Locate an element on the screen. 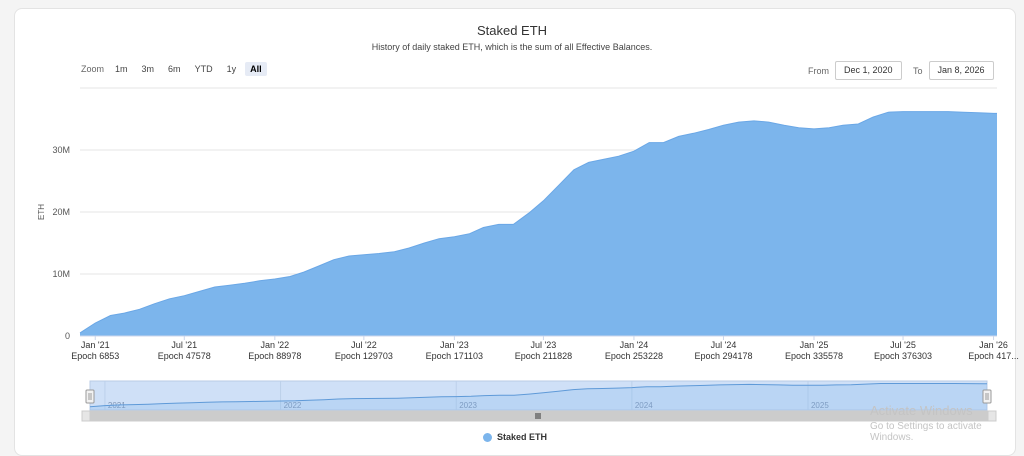 This screenshot has height=456, width=1024. legend: Staked ETH is located at coordinates (515, 437).